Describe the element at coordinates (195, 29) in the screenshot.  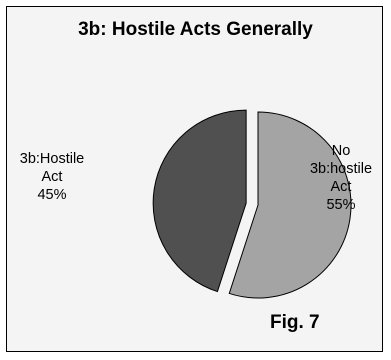
I see `chart-title: 3b: Hostile Acts Generally` at that location.